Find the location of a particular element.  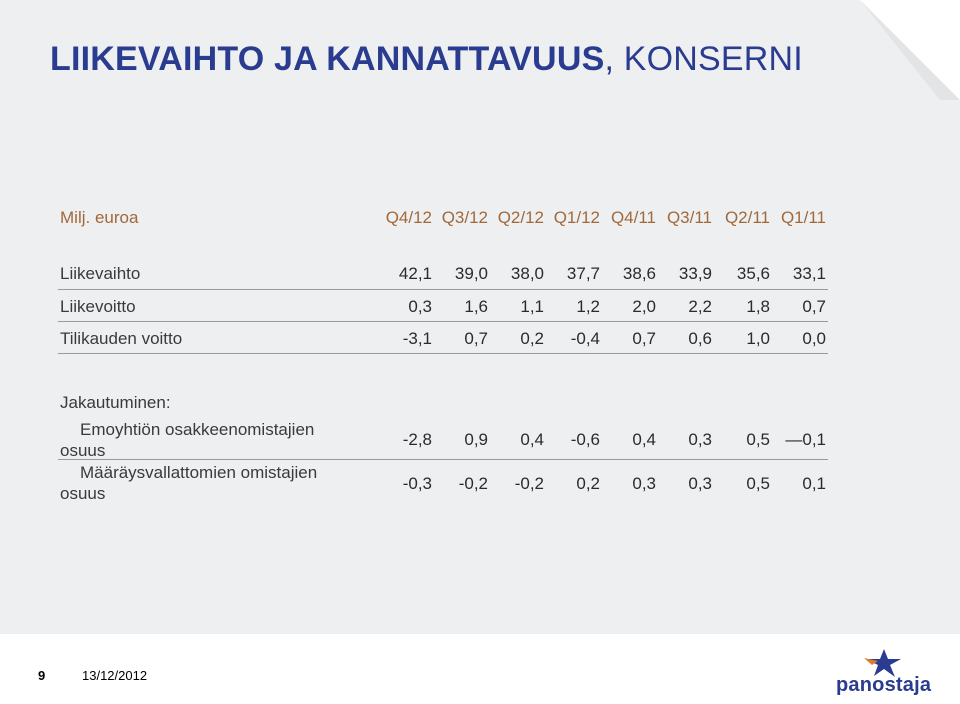

table-cell: 0,1 is located at coordinates (814, 483).